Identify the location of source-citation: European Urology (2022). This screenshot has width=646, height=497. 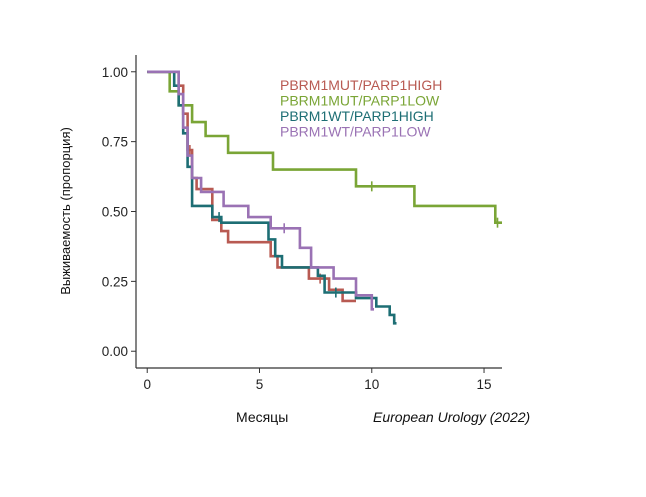
(452, 417).